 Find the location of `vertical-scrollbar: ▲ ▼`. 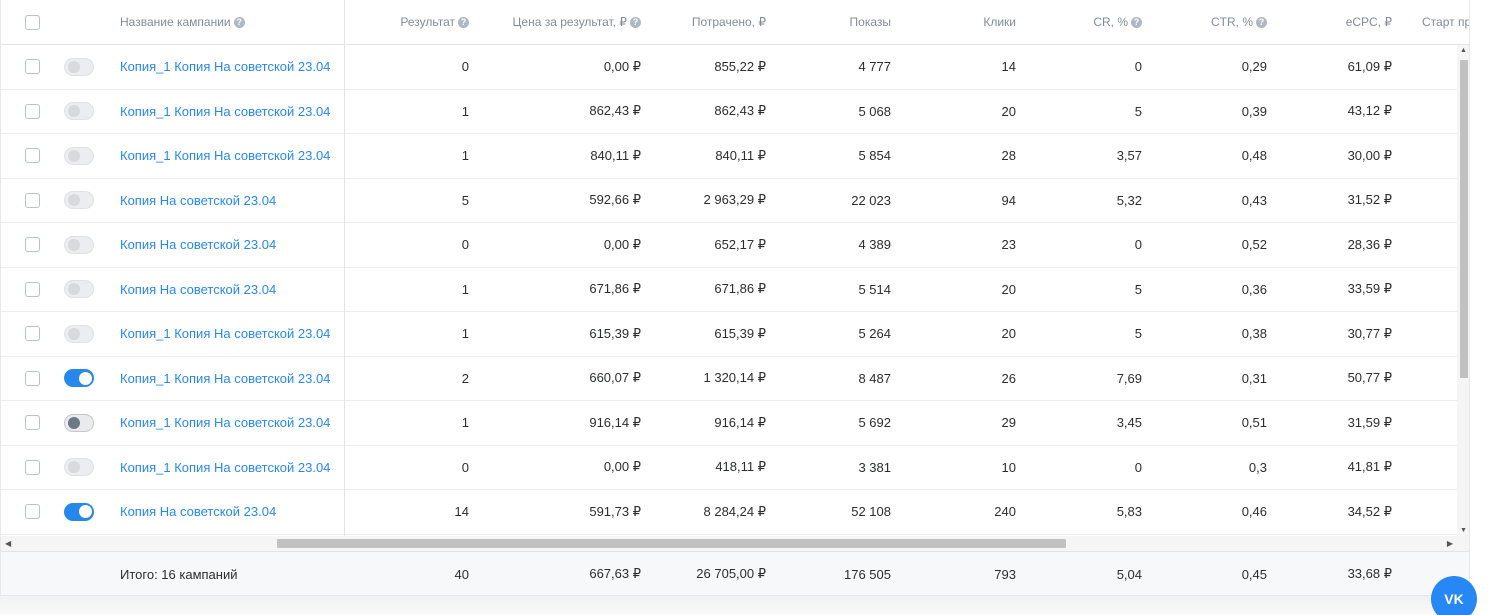

vertical-scrollbar: ▲ ▼ is located at coordinates (1463, 290).